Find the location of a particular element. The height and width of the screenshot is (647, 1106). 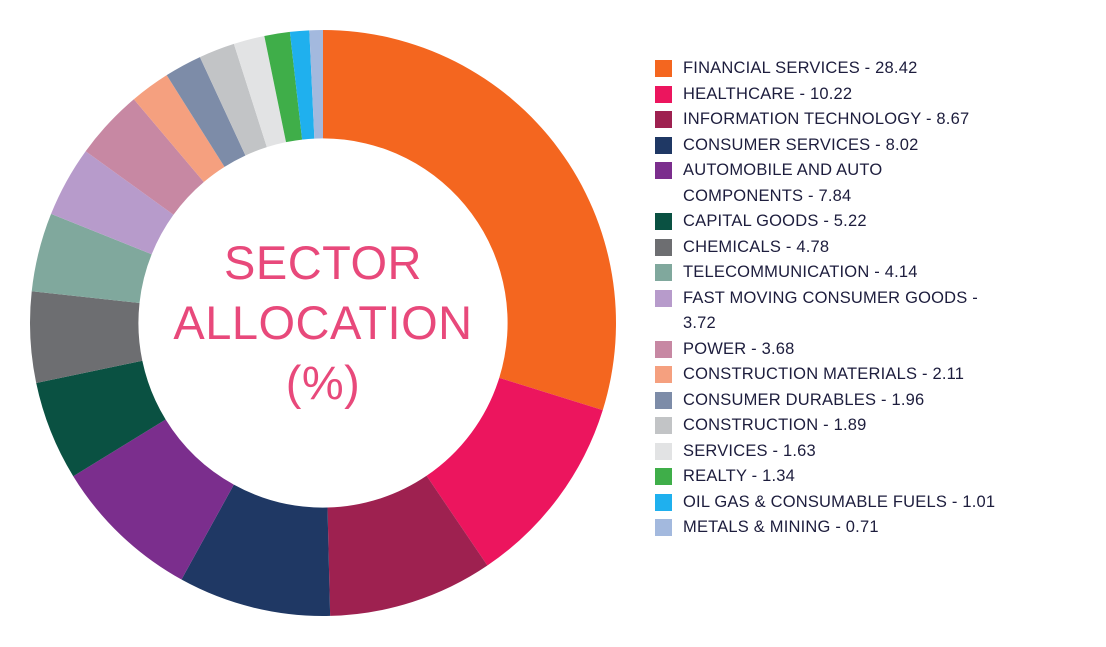

donut-slice-construction-materials is located at coordinates (179, 129).